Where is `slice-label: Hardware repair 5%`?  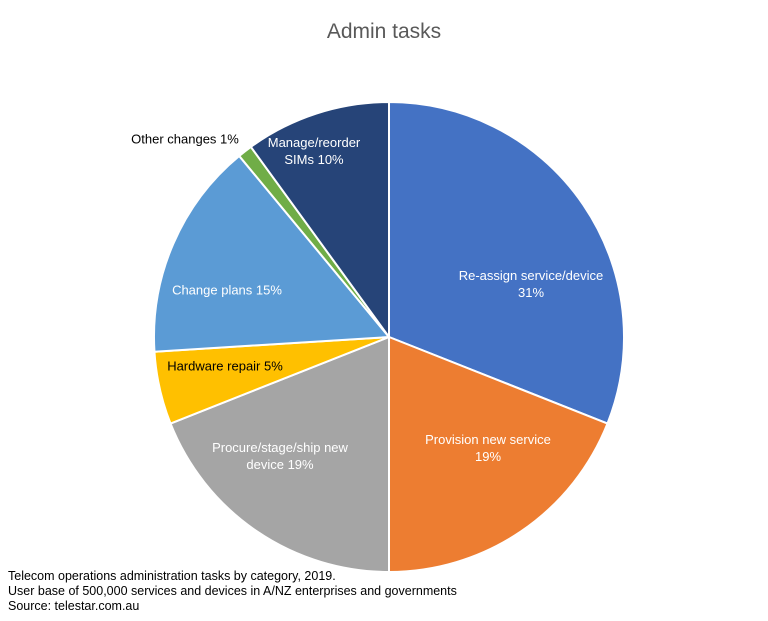 slice-label: Hardware repair 5% is located at coordinates (225, 366).